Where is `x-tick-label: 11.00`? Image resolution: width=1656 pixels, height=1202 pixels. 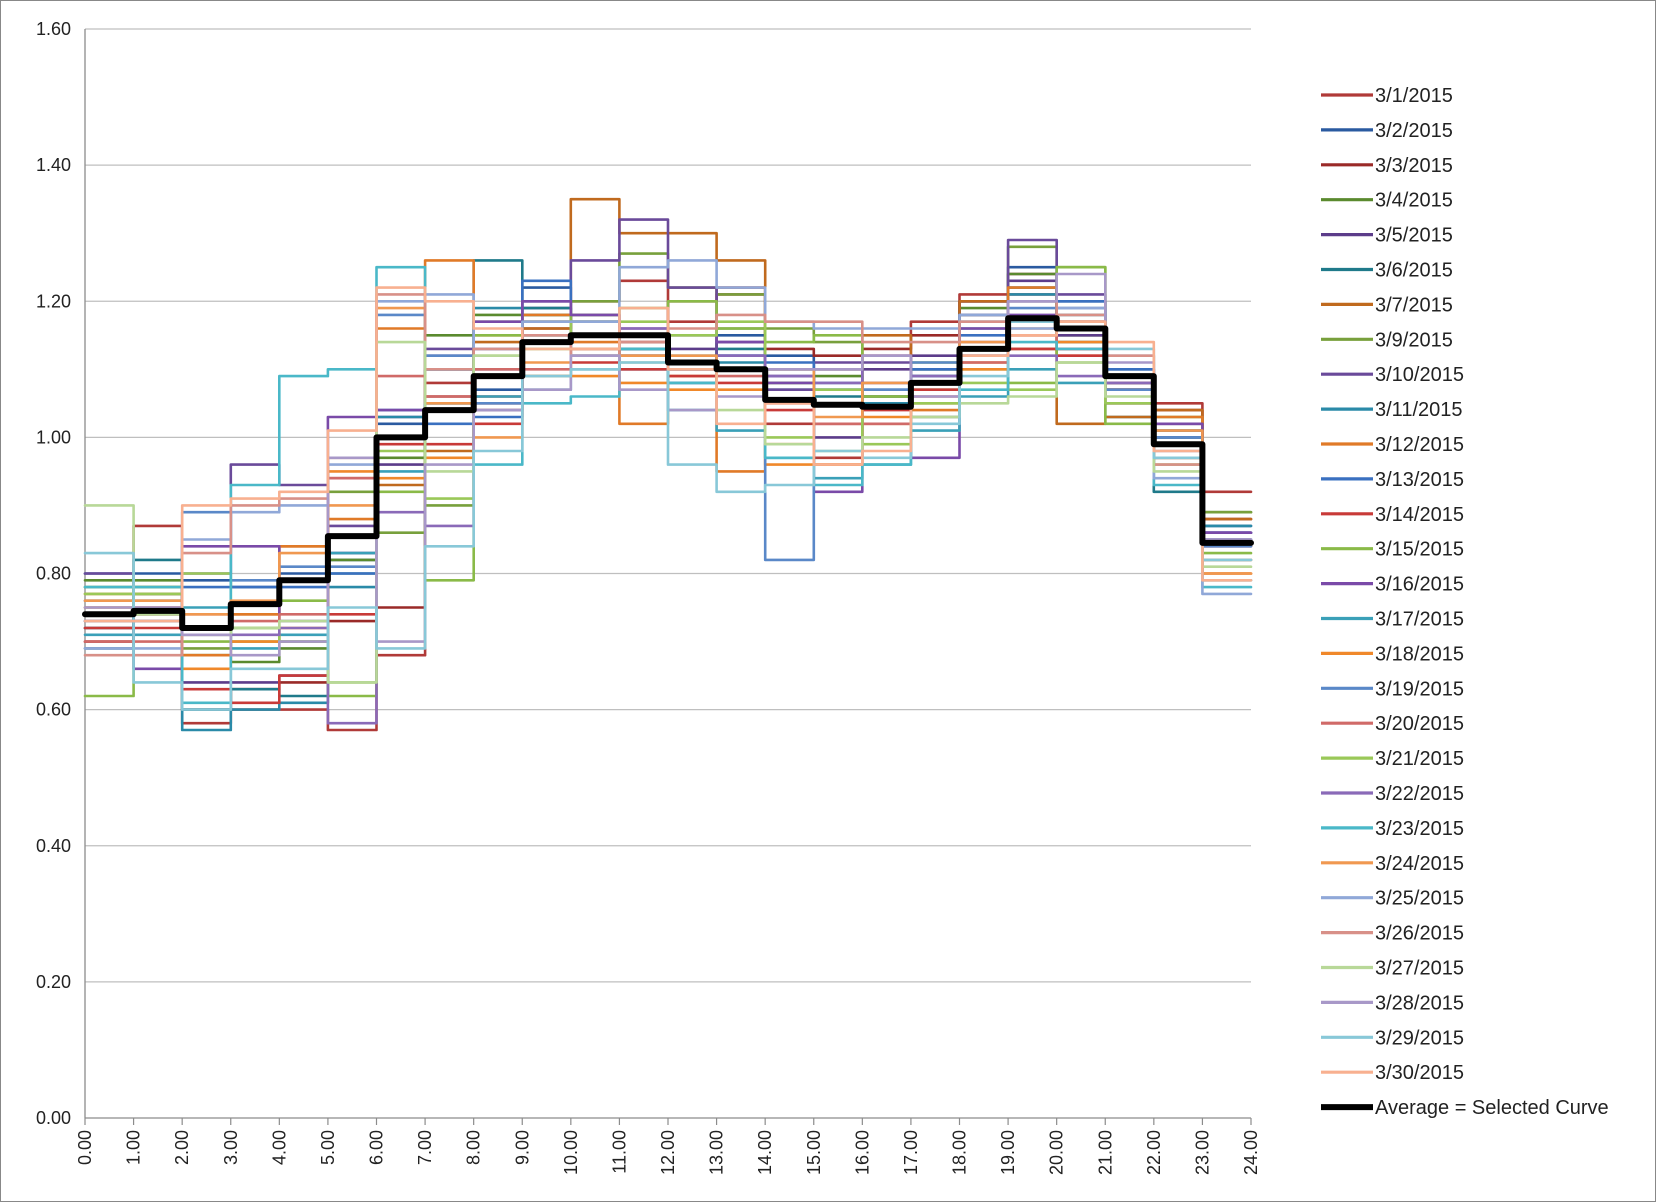
x-tick-label: 11.00 is located at coordinates (619, 1152).